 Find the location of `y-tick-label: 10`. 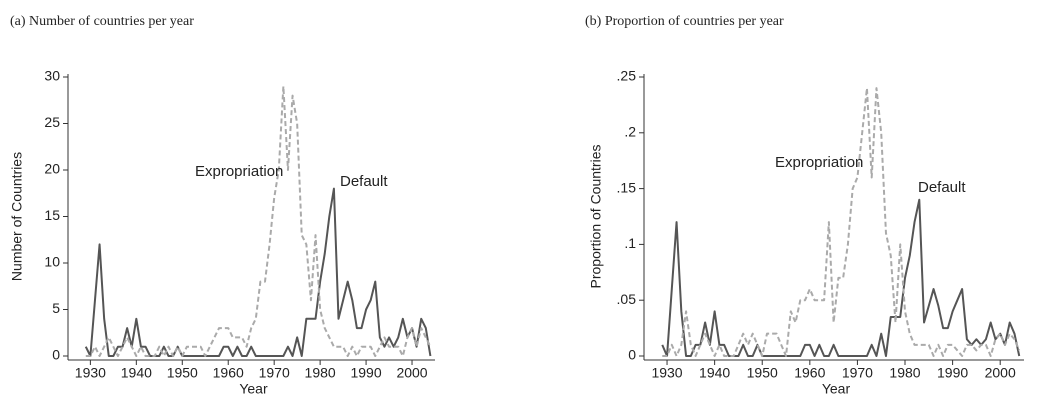

y-tick-label: 10 is located at coordinates (52, 262).